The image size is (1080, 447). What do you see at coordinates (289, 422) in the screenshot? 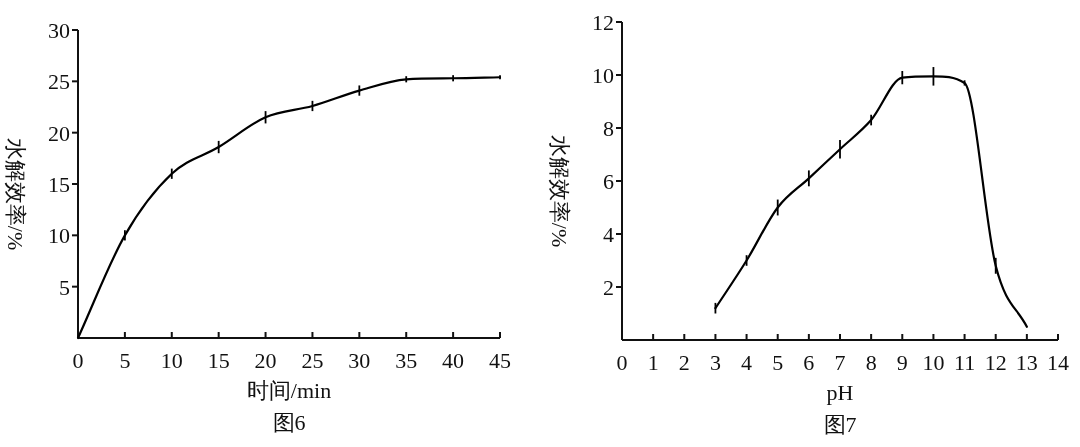
I see `caption: 图6` at bounding box center [289, 422].